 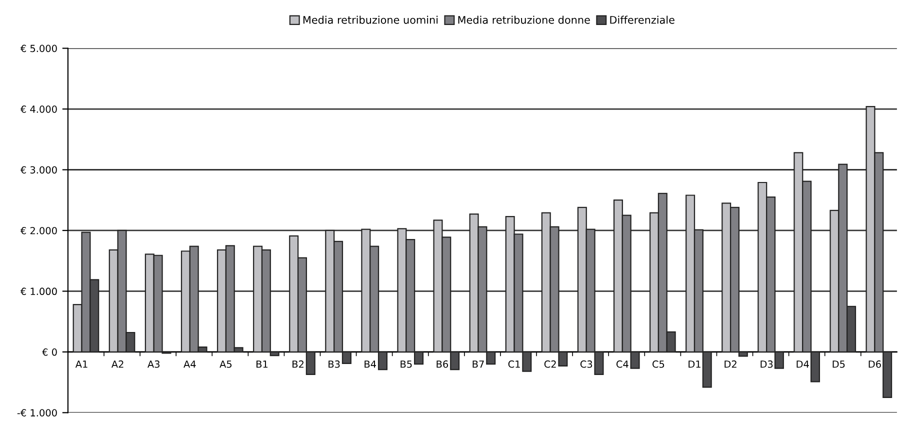 What do you see at coordinates (38, 109) in the screenshot?
I see `y-tick-label: € 4.000` at bounding box center [38, 109].